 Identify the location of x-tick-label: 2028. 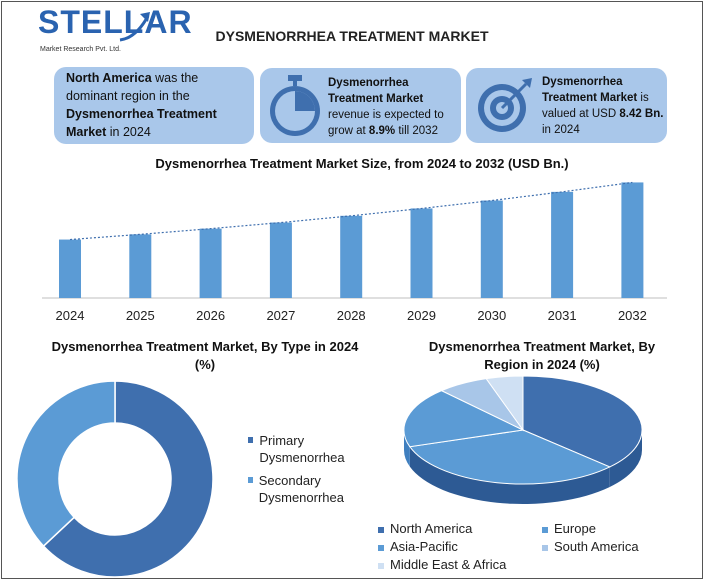
(351, 315).